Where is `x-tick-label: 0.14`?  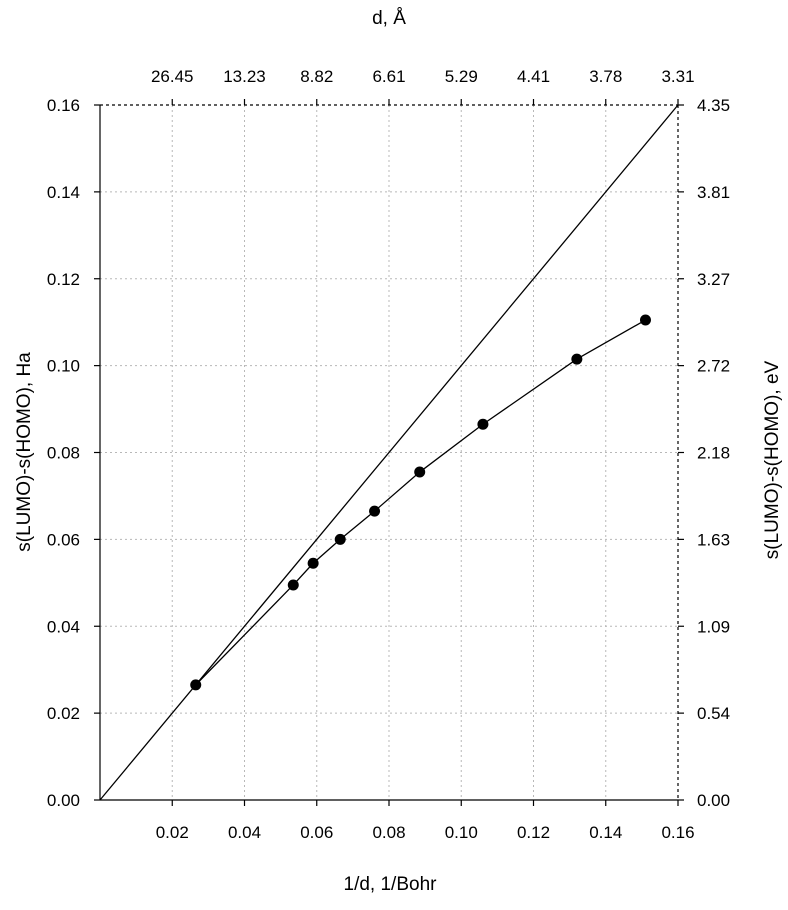 x-tick-label: 0.14 is located at coordinates (605, 832).